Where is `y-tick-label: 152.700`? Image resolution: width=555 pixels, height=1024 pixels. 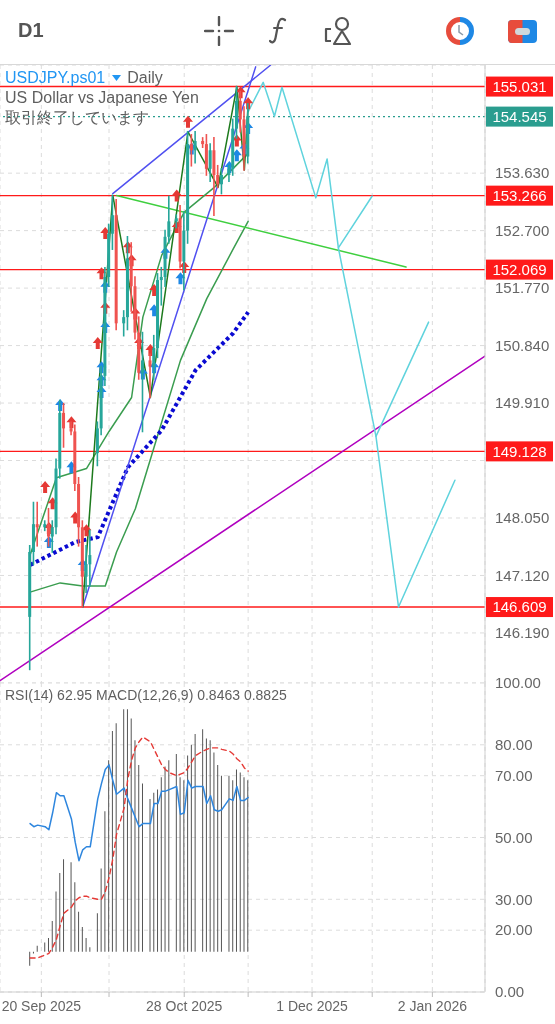
y-tick-label: 152.700 is located at coordinates (522, 230).